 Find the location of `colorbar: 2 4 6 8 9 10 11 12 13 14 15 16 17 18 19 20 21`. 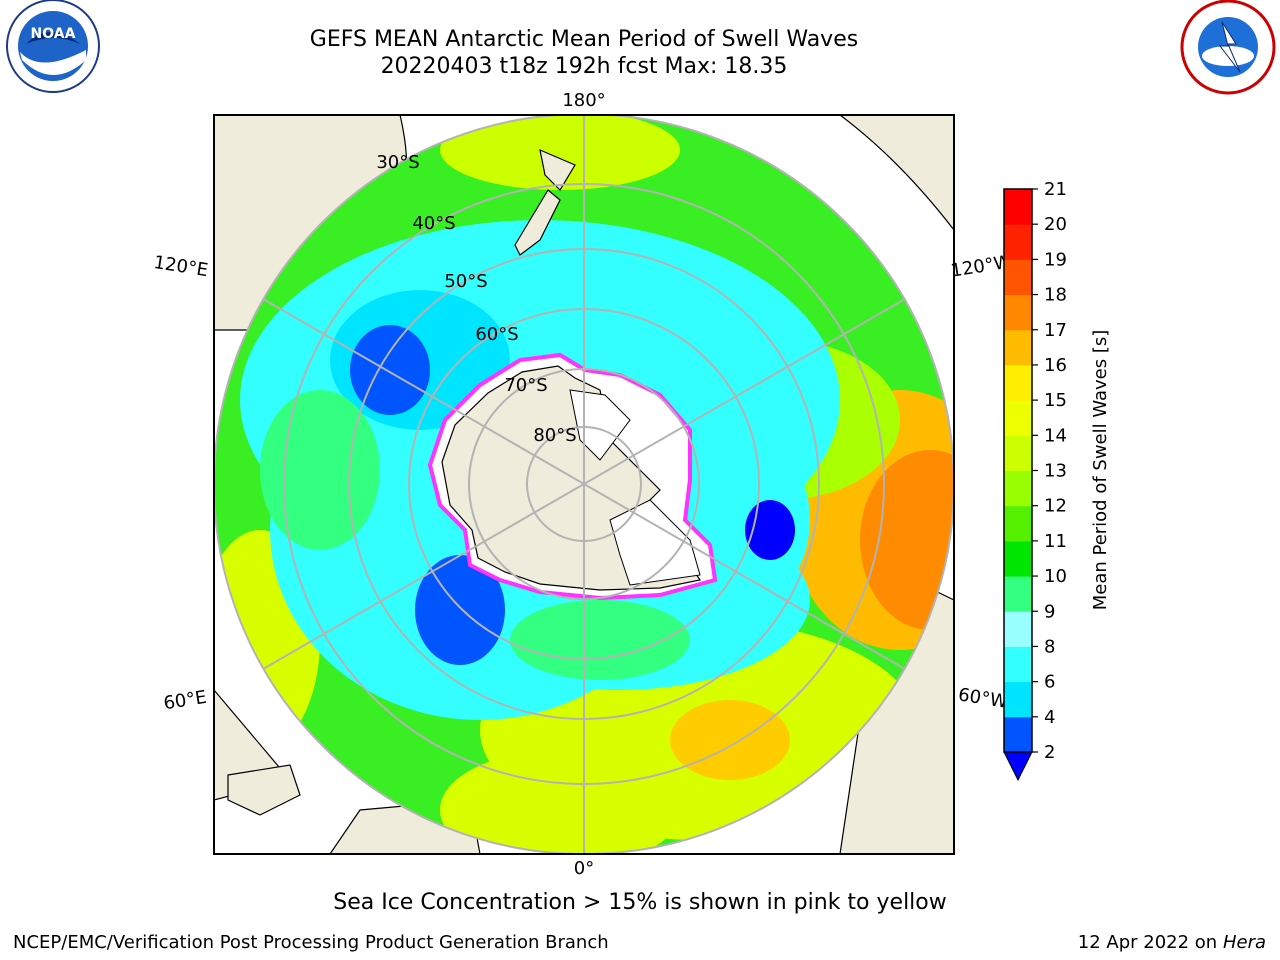

colorbar: 2 4 6 8 9 10 11 12 13 14 15 16 17 18 19 20 21 is located at coordinates (1035, 480).